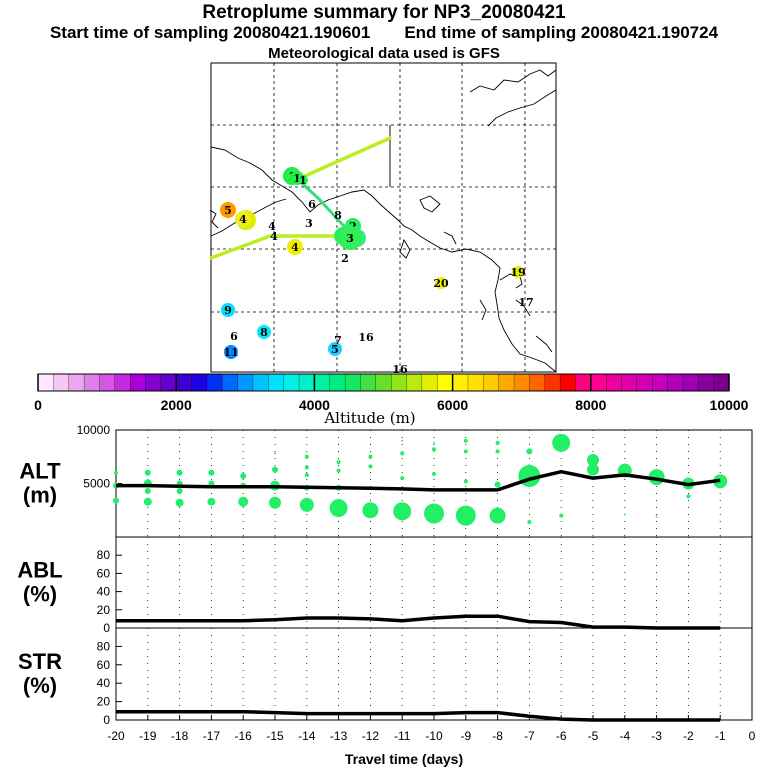 This screenshot has height=768, width=768. I want to click on y-tick-label: 80, so click(104, 646).